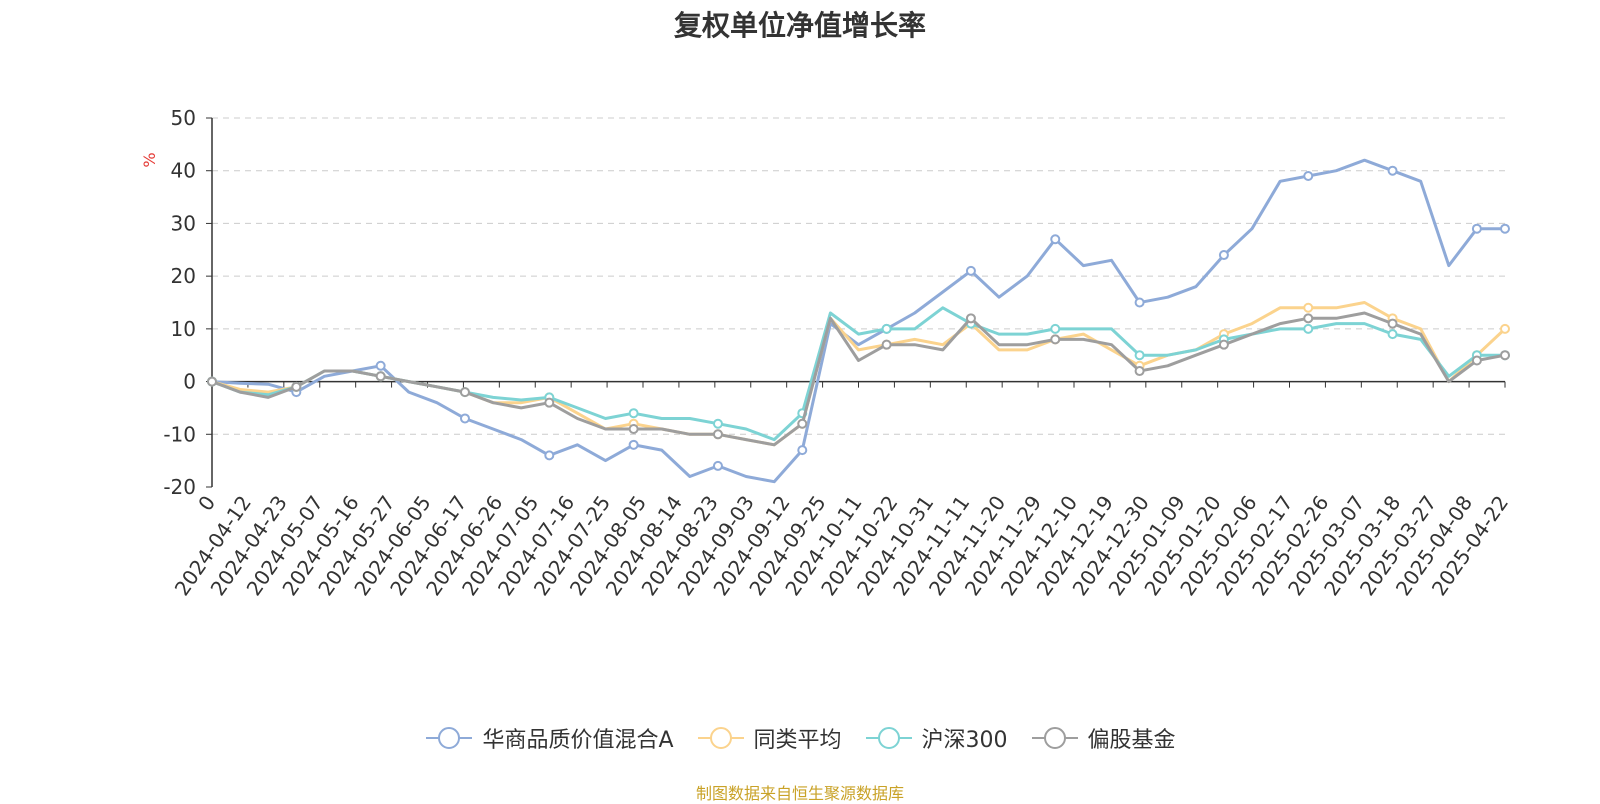 This screenshot has width=1600, height=804. I want to click on x-tick-label: 0, so click(206, 503).